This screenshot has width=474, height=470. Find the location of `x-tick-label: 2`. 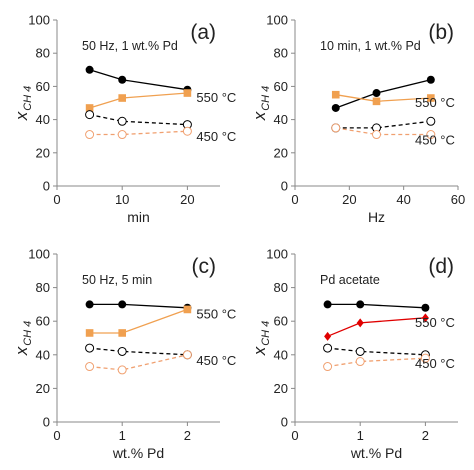

x-tick-label: 2 is located at coordinates (187, 435).